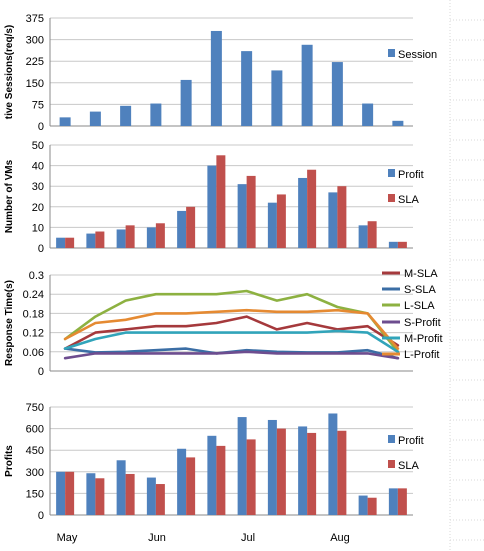 The height and width of the screenshot is (551, 484). What do you see at coordinates (420, 290) in the screenshot?
I see `legend-label: S-SLA` at bounding box center [420, 290].